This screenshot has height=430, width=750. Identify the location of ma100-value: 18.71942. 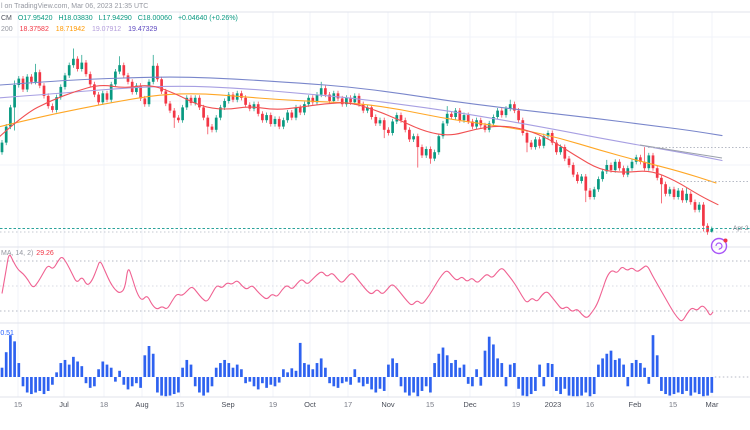
(70, 29).